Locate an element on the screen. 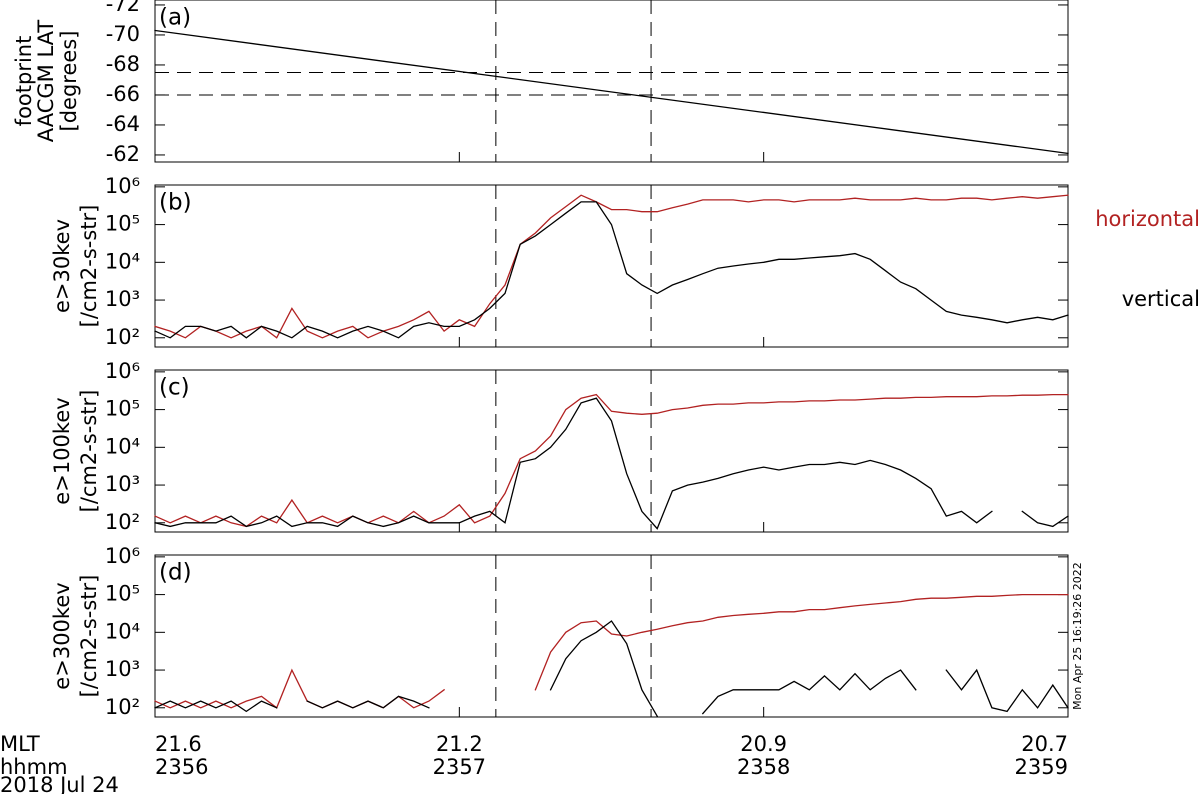 This screenshot has width=1200, height=794. x-tick-label: 2359 is located at coordinates (1041, 767).